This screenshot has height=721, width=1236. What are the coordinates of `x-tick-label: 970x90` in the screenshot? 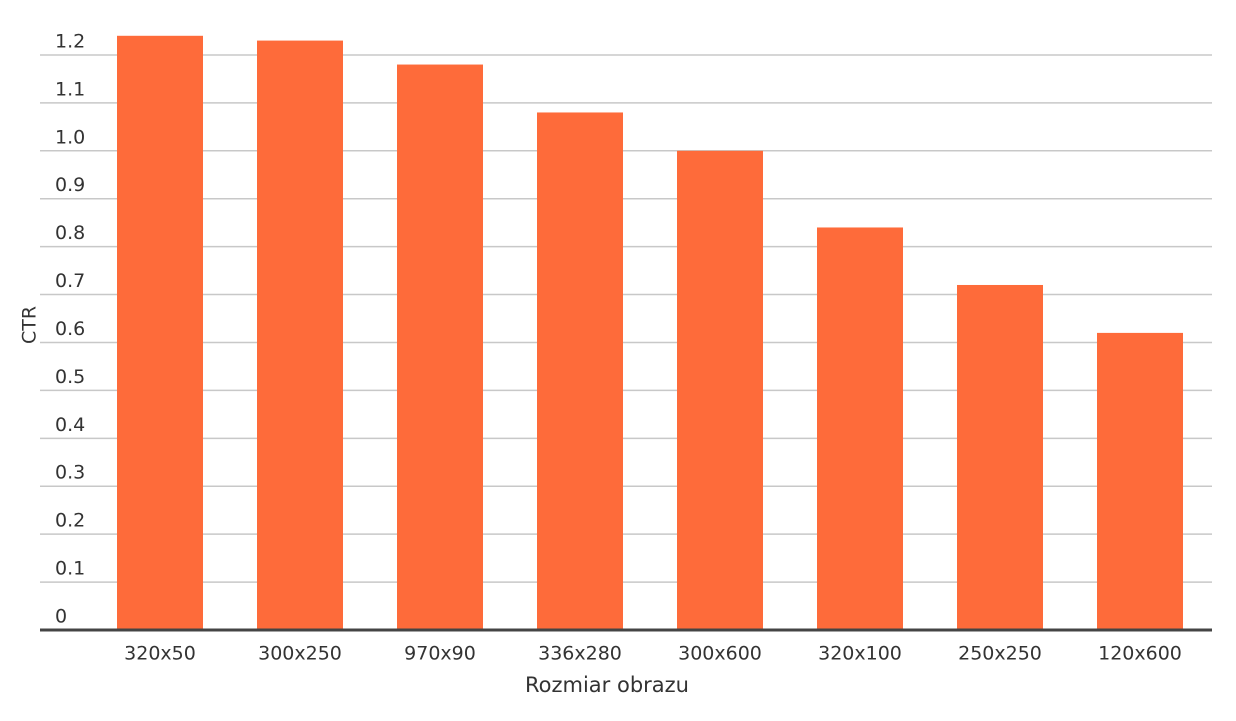 It's located at (440, 654).